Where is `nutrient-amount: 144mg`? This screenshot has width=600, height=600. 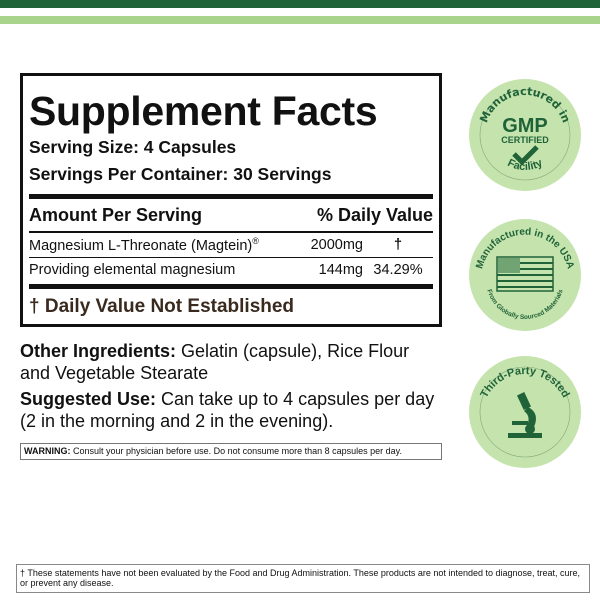
nutrient-amount: 144mg is located at coordinates (340, 270).